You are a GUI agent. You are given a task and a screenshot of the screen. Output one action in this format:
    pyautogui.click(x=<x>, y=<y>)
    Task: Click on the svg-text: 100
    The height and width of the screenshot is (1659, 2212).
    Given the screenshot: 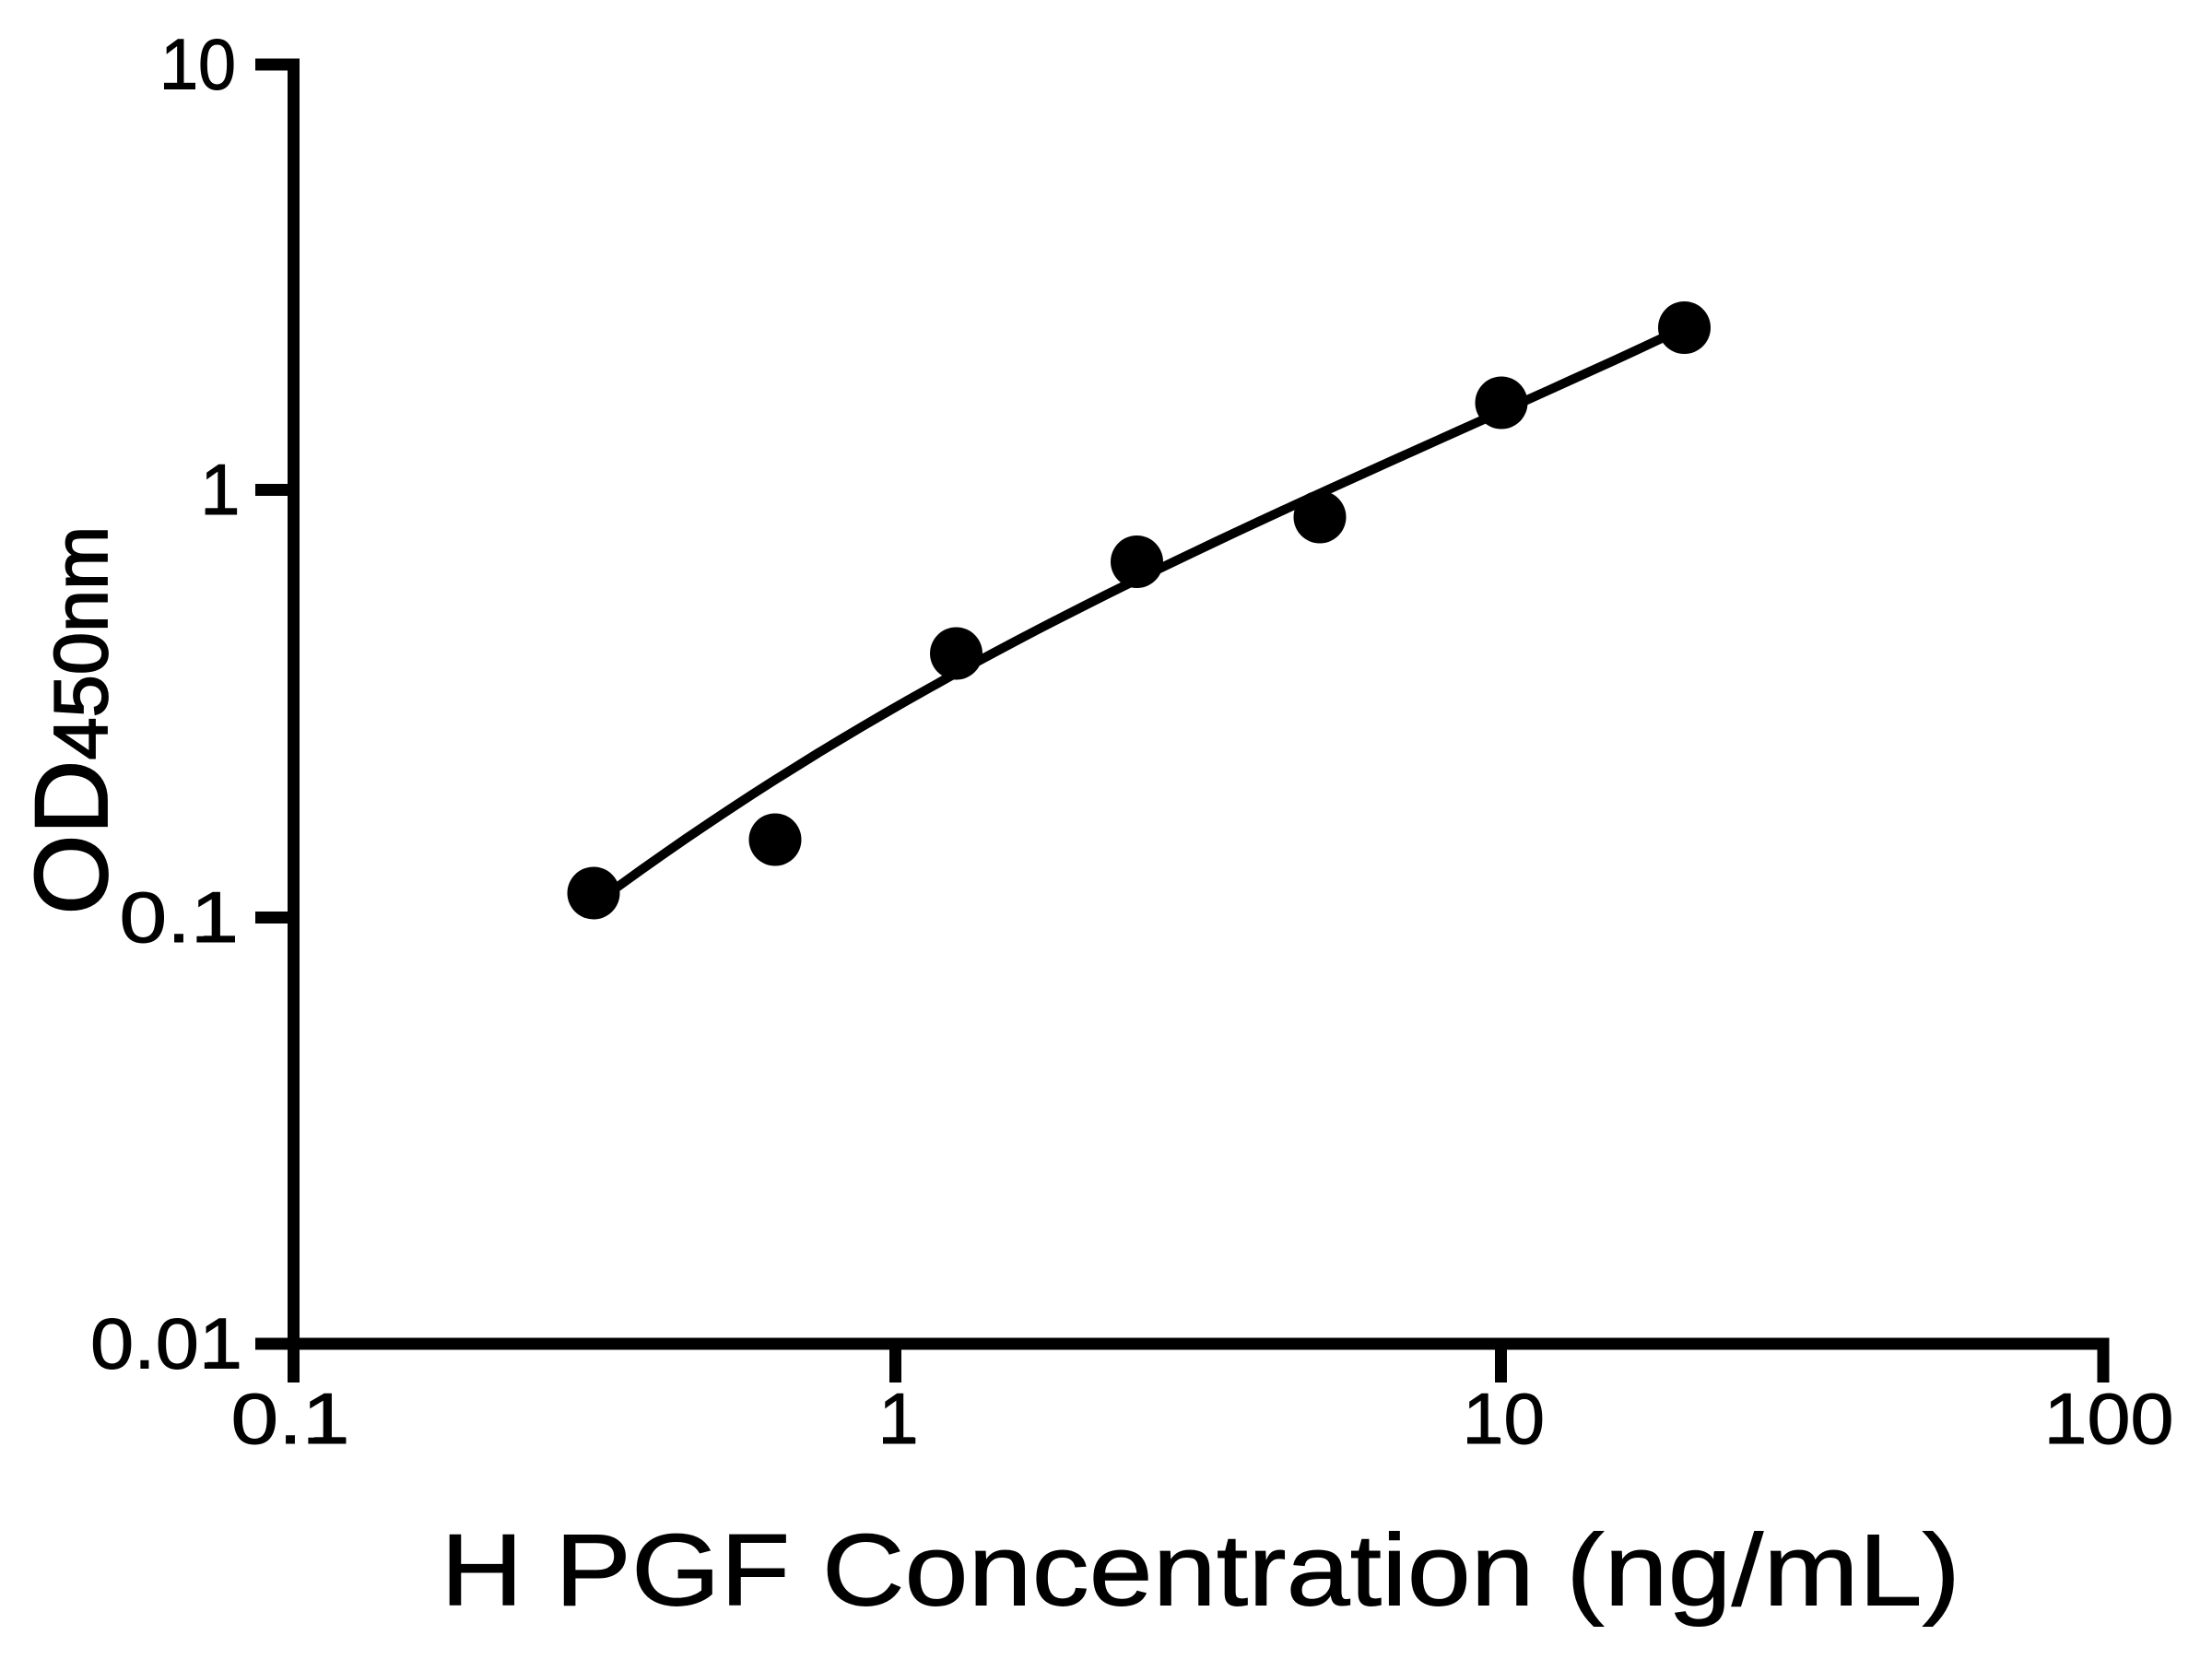 What is the action you would take?
    pyautogui.click(x=2109, y=1418)
    